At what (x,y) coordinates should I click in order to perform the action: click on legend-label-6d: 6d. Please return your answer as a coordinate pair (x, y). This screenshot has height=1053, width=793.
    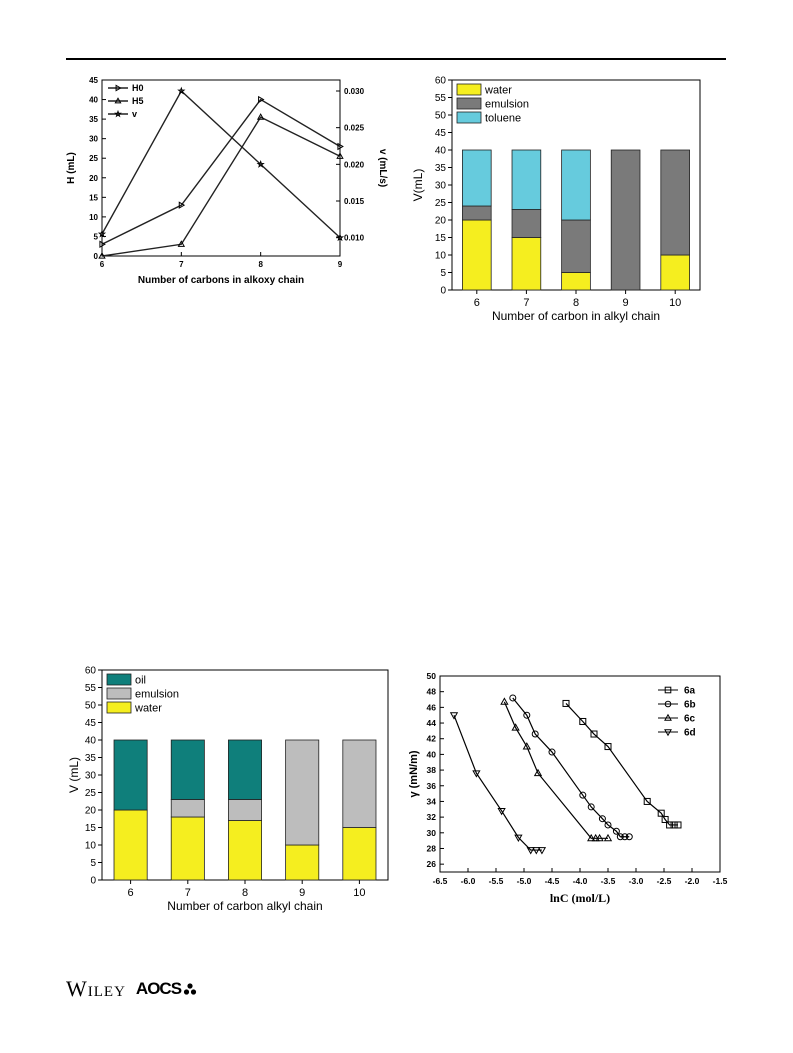
    Looking at the image, I should click on (690, 733).